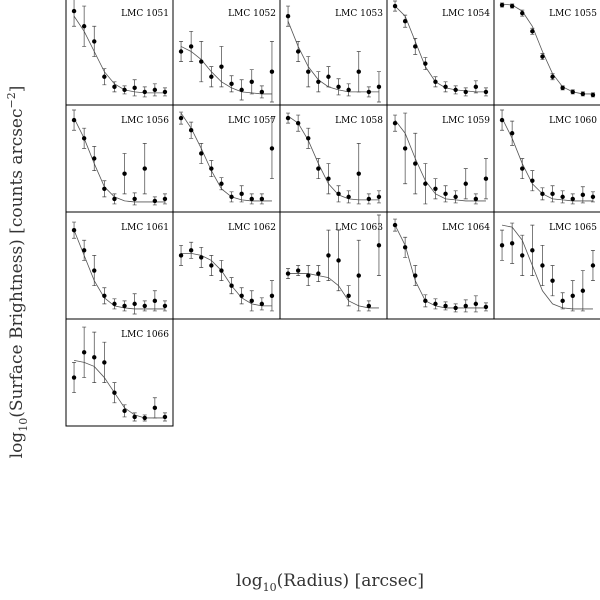  I want to click on panel-title: LMC 1059, so click(466, 121).